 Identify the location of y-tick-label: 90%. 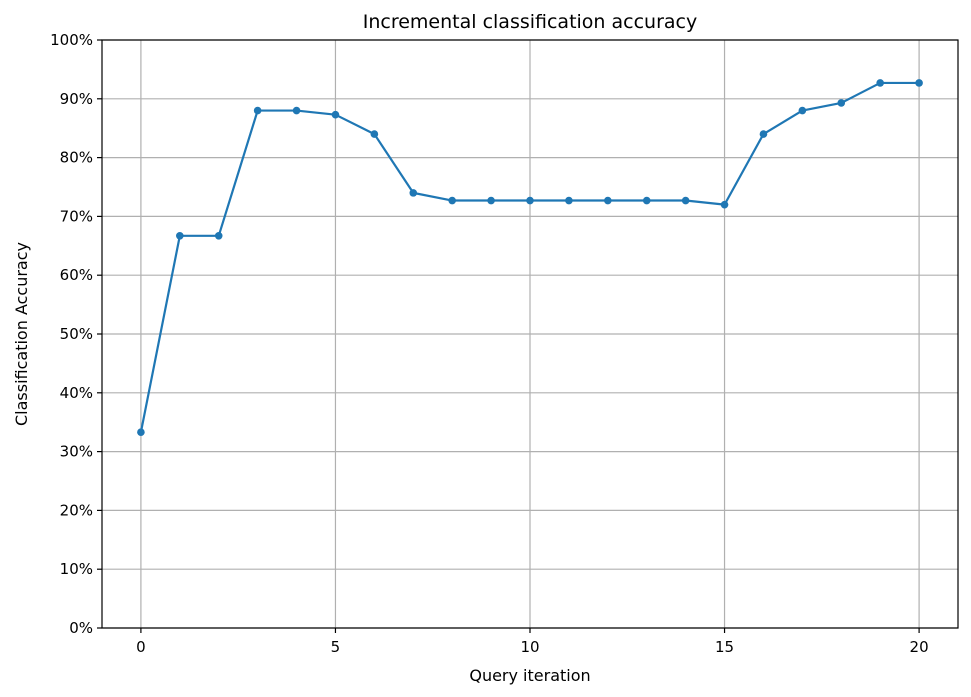
(76, 99).